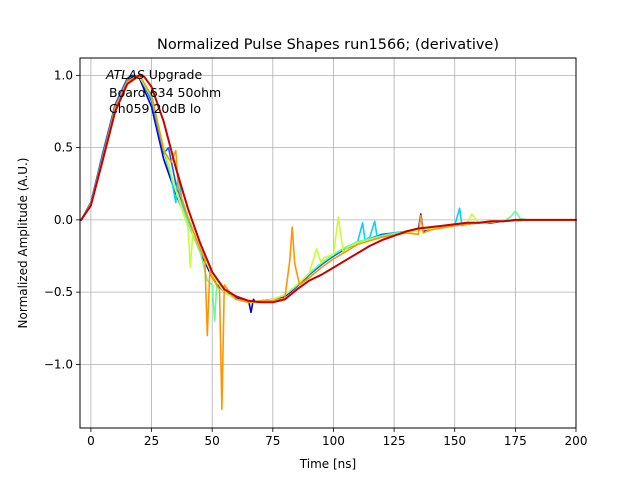 This screenshot has height=484, width=640. I want to click on x-tick-label: 50, so click(212, 441).